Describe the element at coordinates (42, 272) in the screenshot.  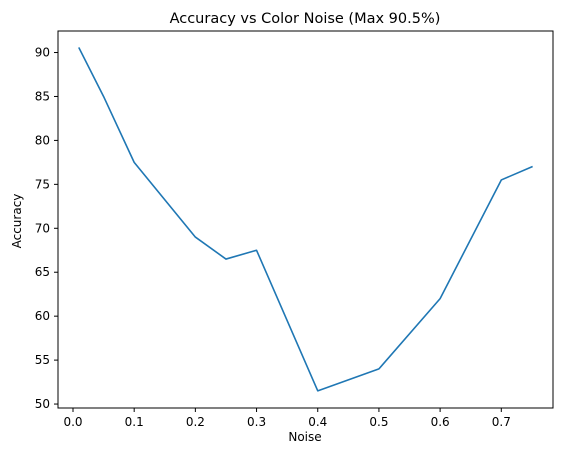
I see `y-tick-label: 65` at that location.